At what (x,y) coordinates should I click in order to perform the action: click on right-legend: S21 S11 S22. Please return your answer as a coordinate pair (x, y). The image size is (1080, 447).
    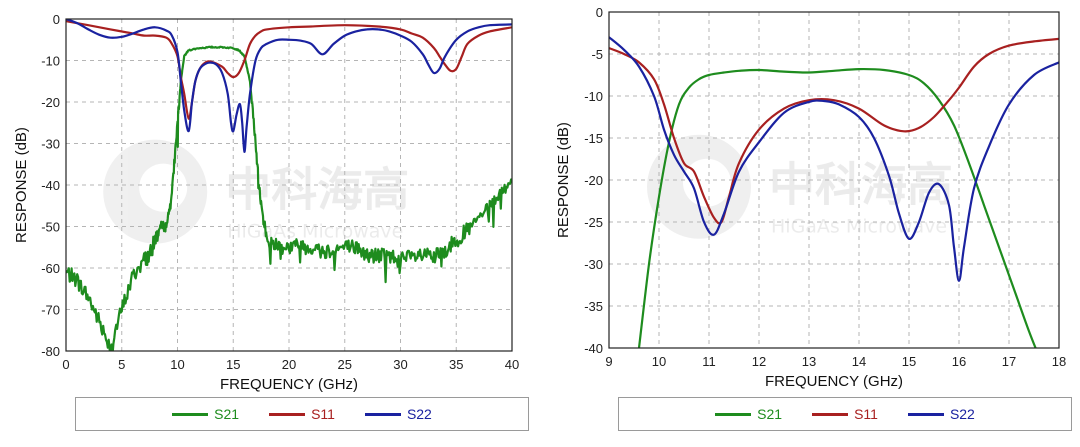
    Looking at the image, I should click on (845, 414).